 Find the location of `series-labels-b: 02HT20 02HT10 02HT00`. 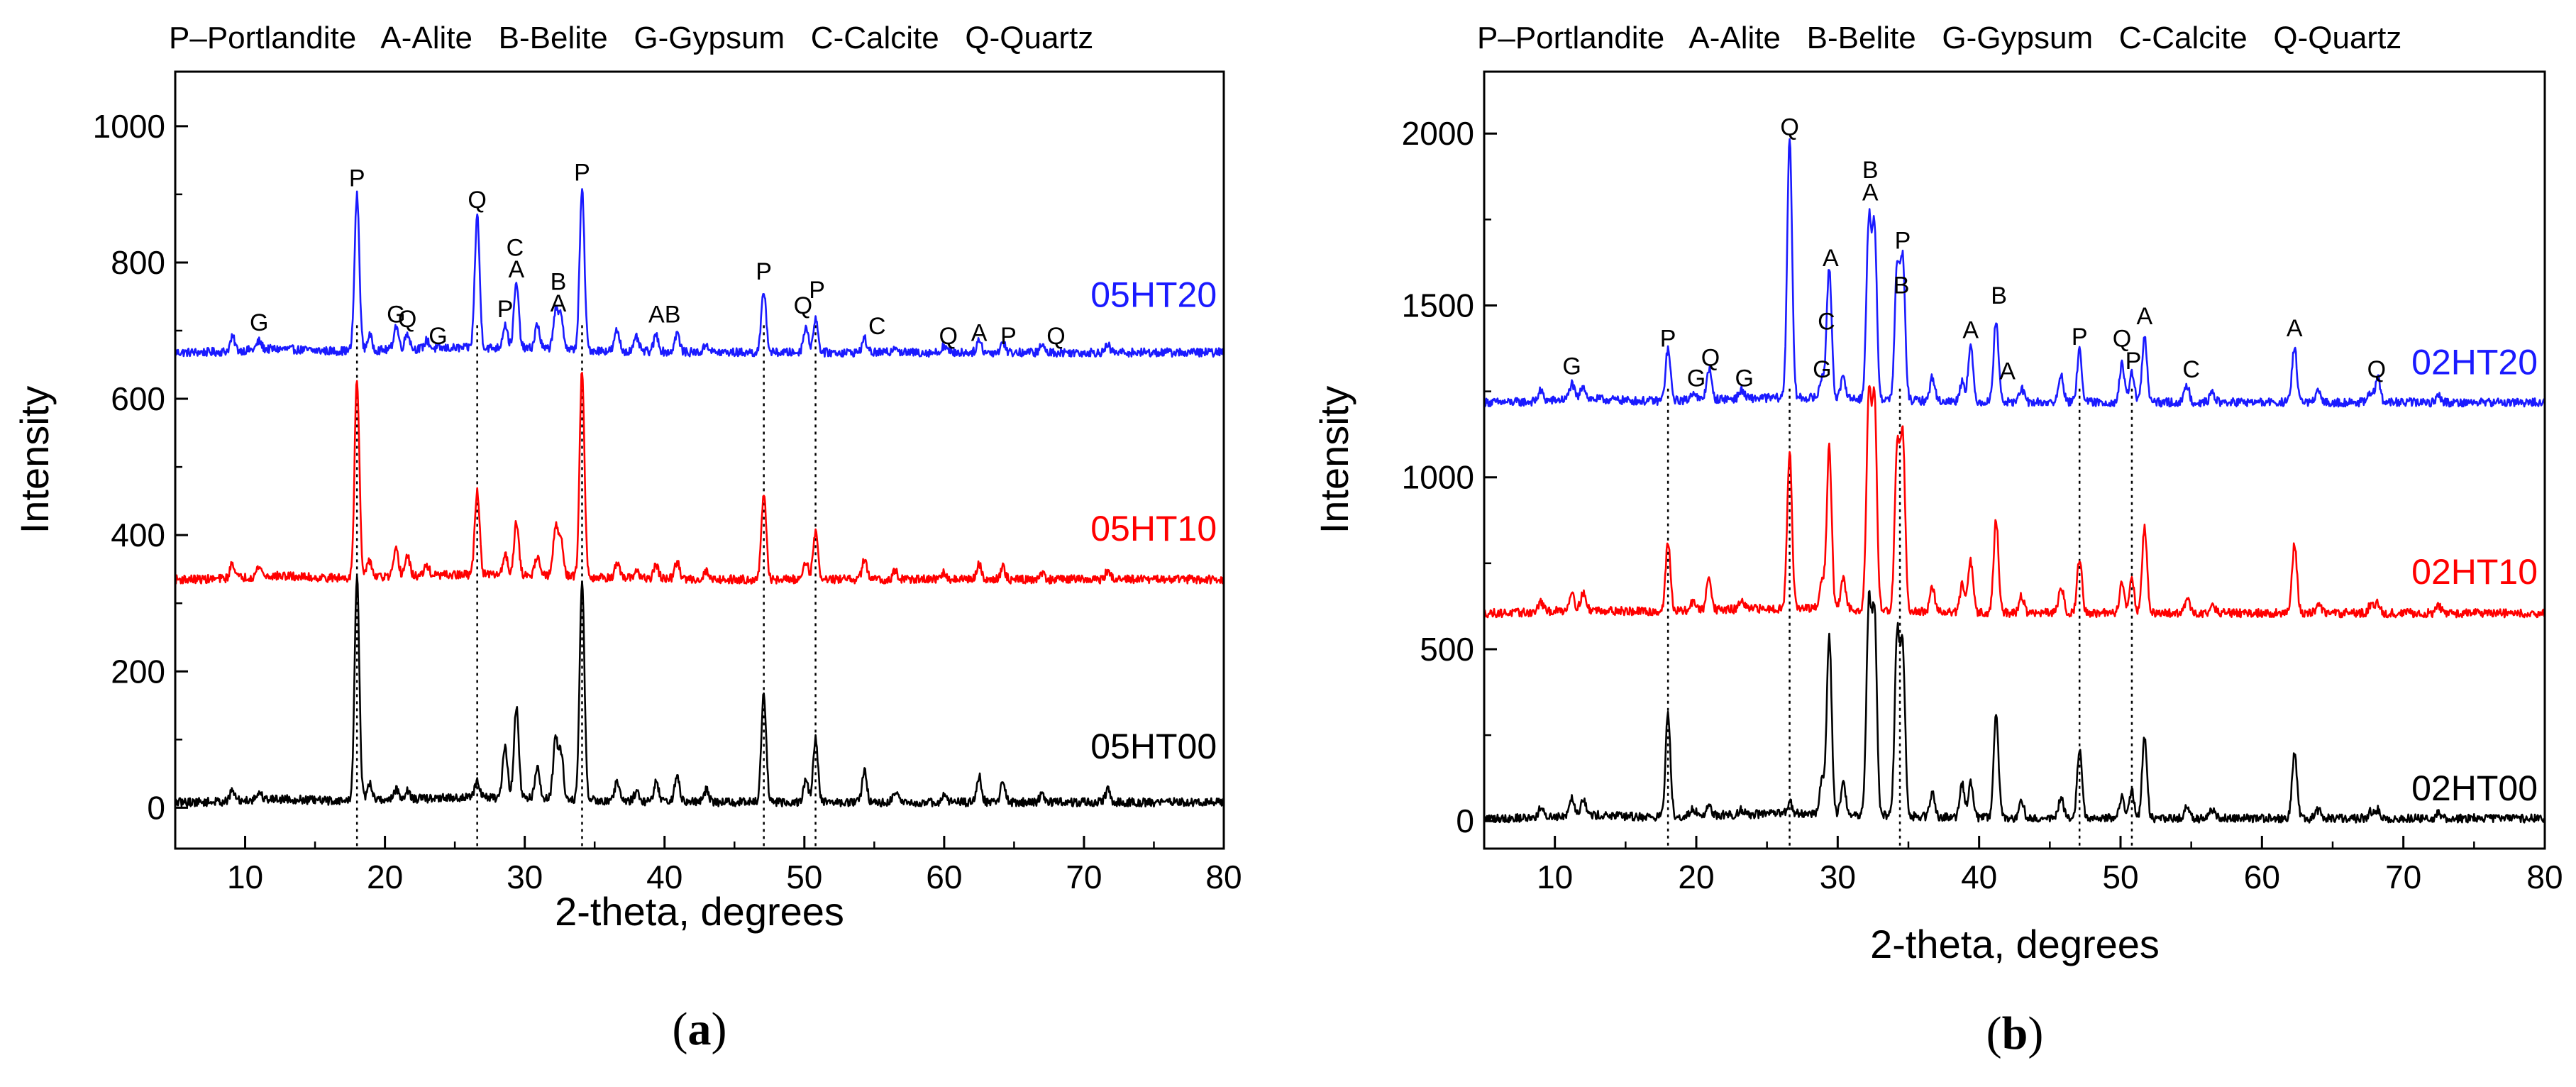

series-labels-b: 02HT20 02HT10 02HT00 is located at coordinates (2474, 575).